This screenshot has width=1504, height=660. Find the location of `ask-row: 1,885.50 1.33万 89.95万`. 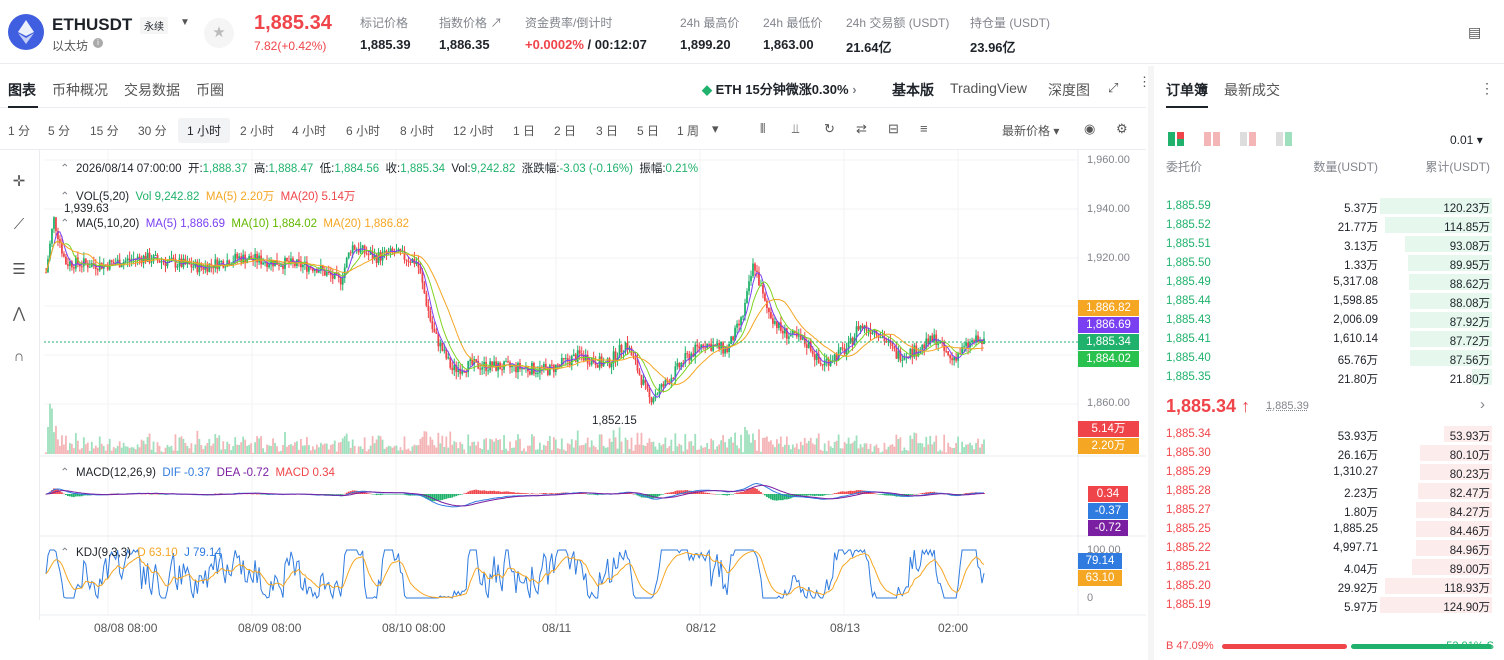

ask-row: 1,885.50 1.33万 89.95万 is located at coordinates (1329, 263).